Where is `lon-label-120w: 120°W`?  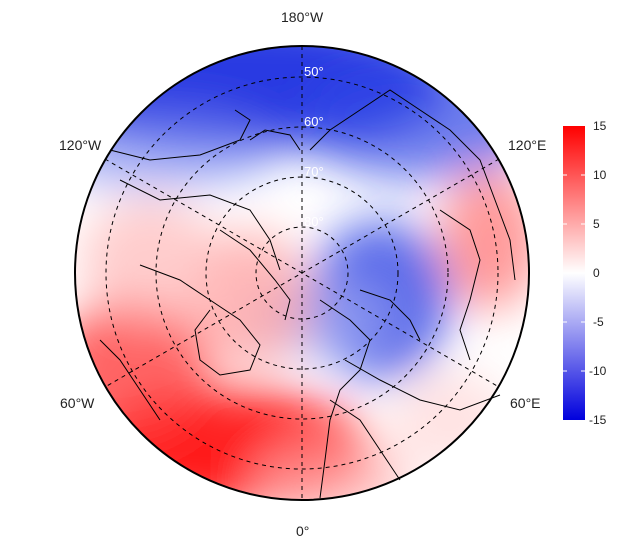
lon-label-120w: 120°W is located at coordinates (80, 145).